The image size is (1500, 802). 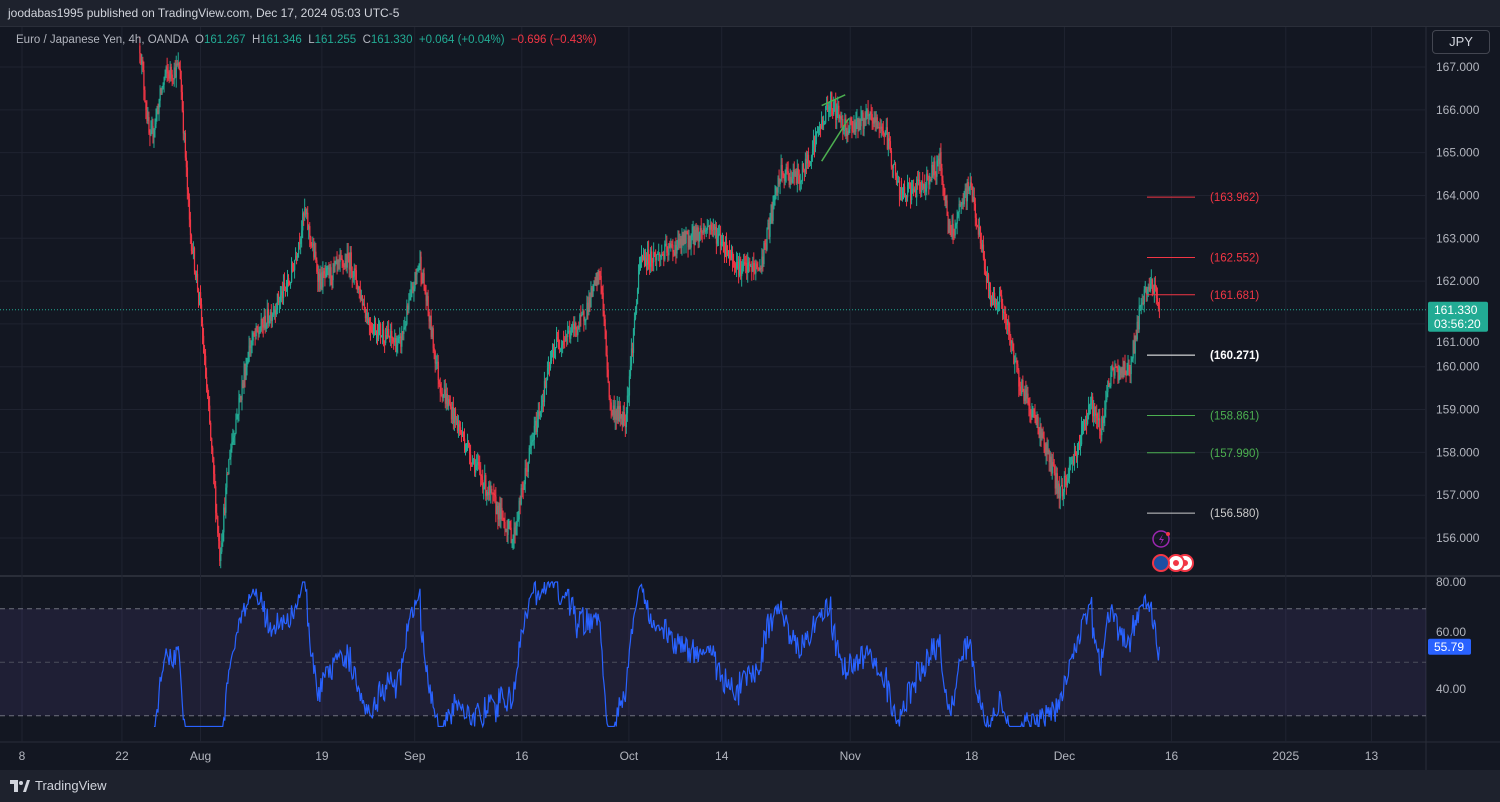 What do you see at coordinates (366, 40) in the screenshot?
I see `close-label: C` at bounding box center [366, 40].